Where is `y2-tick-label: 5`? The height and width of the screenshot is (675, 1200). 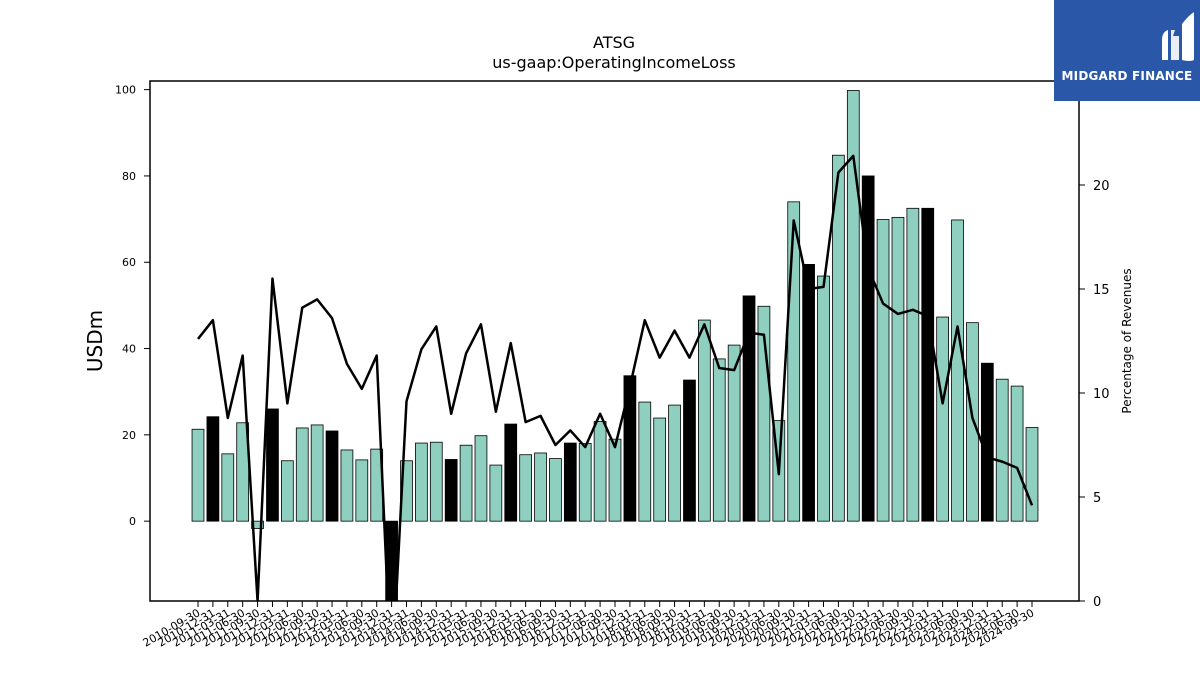
y2-tick-label: 5 is located at coordinates (1097, 498).